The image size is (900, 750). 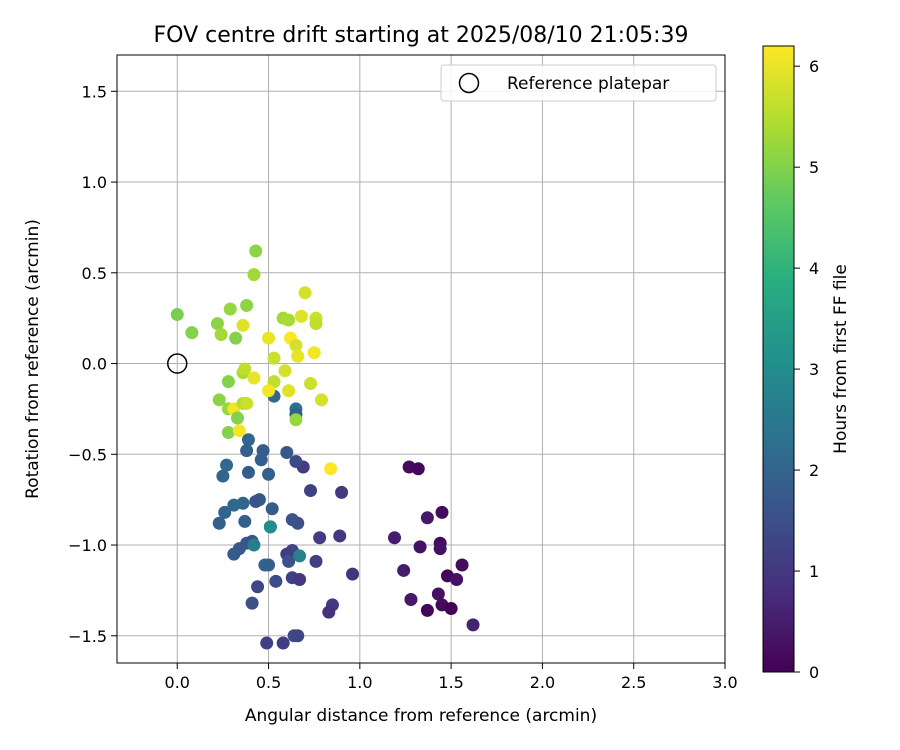 What do you see at coordinates (633, 682) in the screenshot?
I see `x-tick-label: 2.5` at bounding box center [633, 682].